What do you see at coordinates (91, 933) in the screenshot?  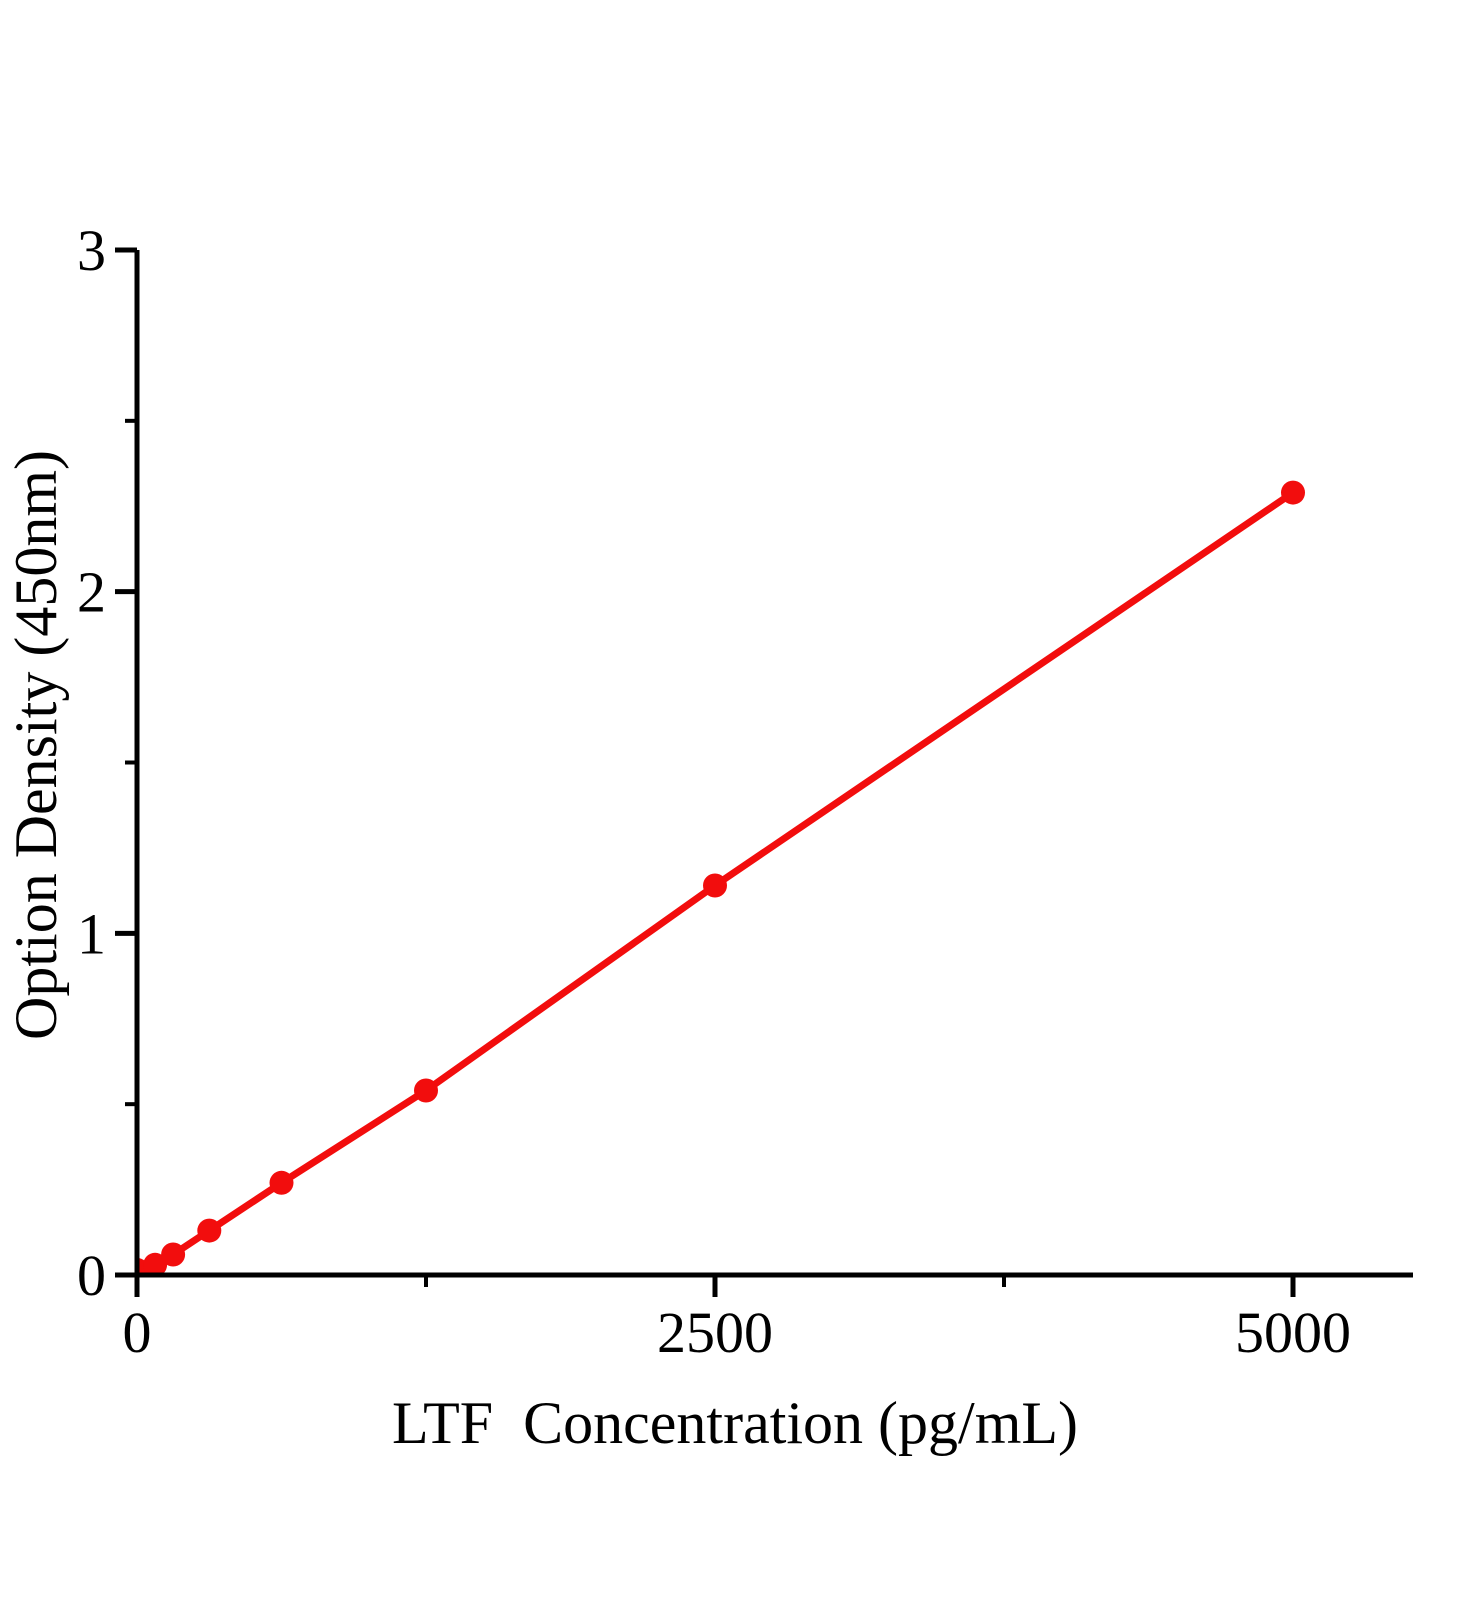 I see `y-tick-label: 1` at bounding box center [91, 933].